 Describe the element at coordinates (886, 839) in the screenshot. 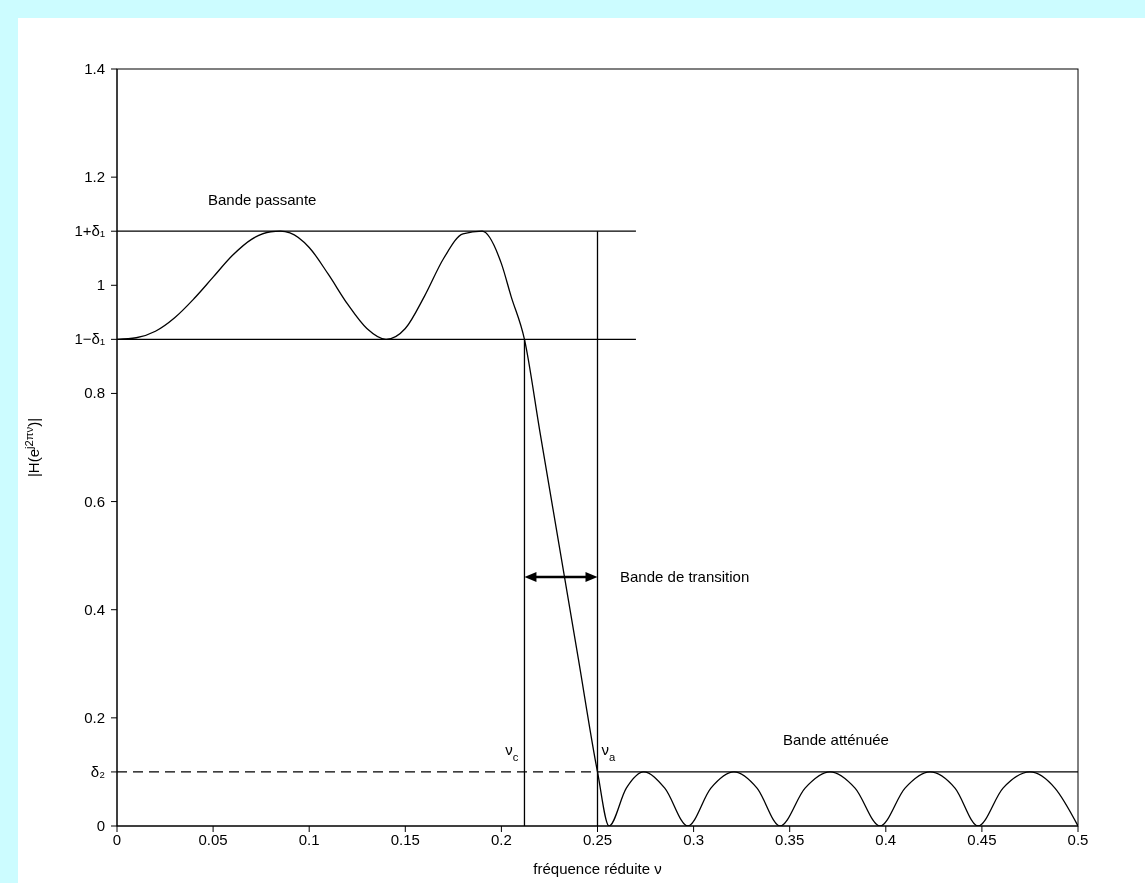

I see `x-tick-label: 0.4` at that location.